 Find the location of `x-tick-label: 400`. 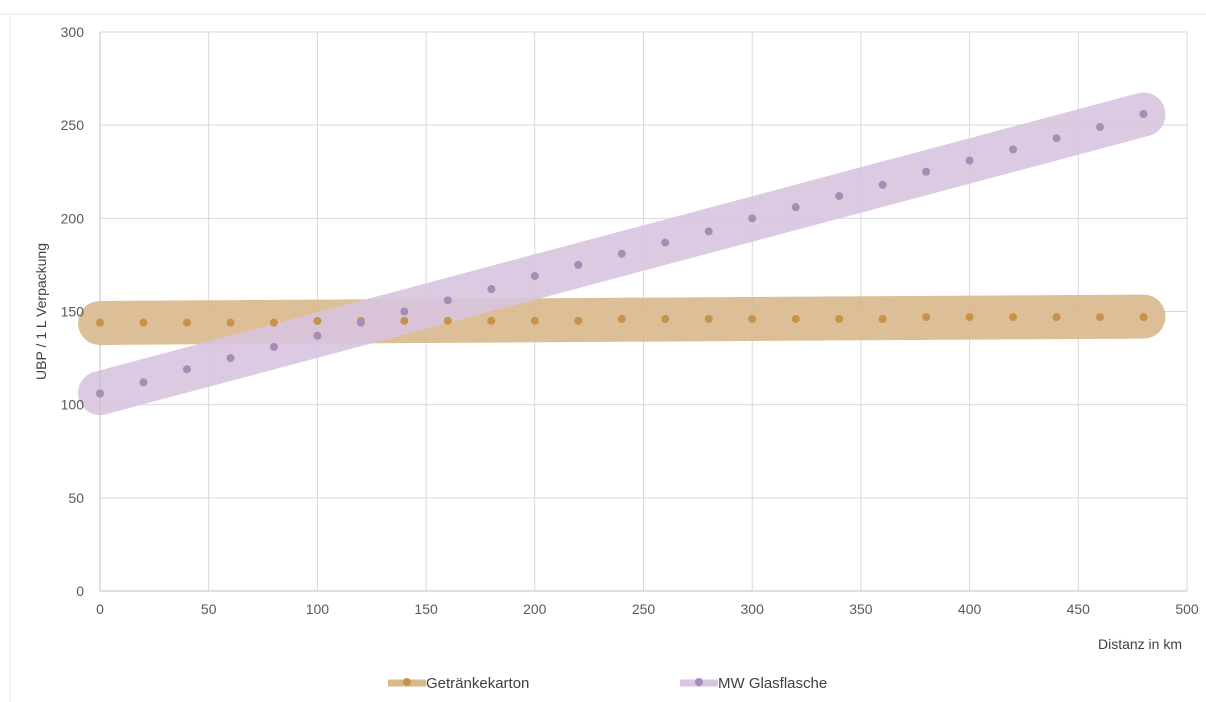

x-tick-label: 400 is located at coordinates (970, 609).